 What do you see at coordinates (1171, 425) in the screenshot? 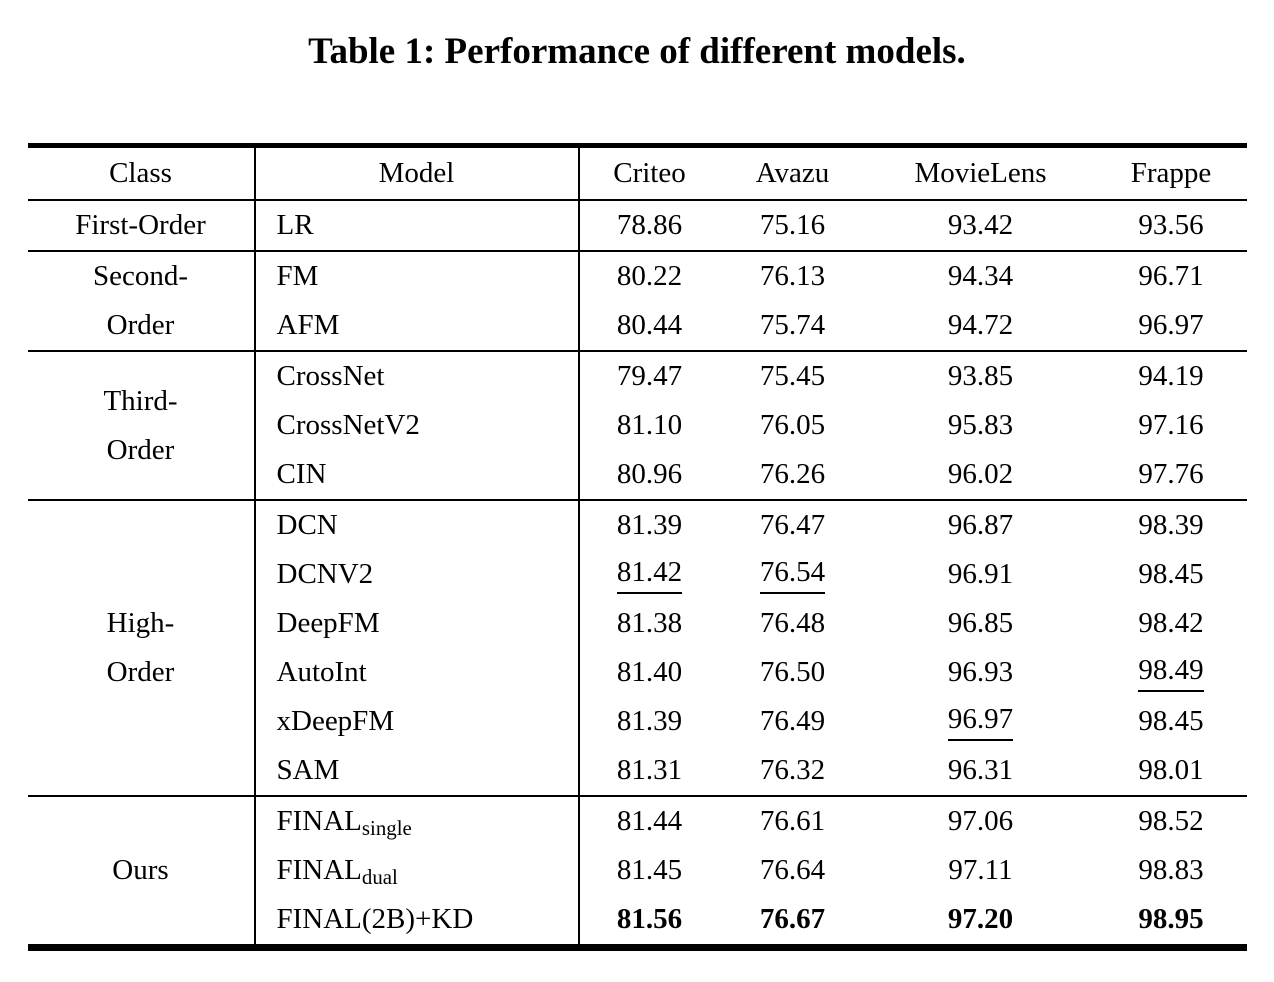
I see `metric-value: 97.16` at bounding box center [1171, 425].